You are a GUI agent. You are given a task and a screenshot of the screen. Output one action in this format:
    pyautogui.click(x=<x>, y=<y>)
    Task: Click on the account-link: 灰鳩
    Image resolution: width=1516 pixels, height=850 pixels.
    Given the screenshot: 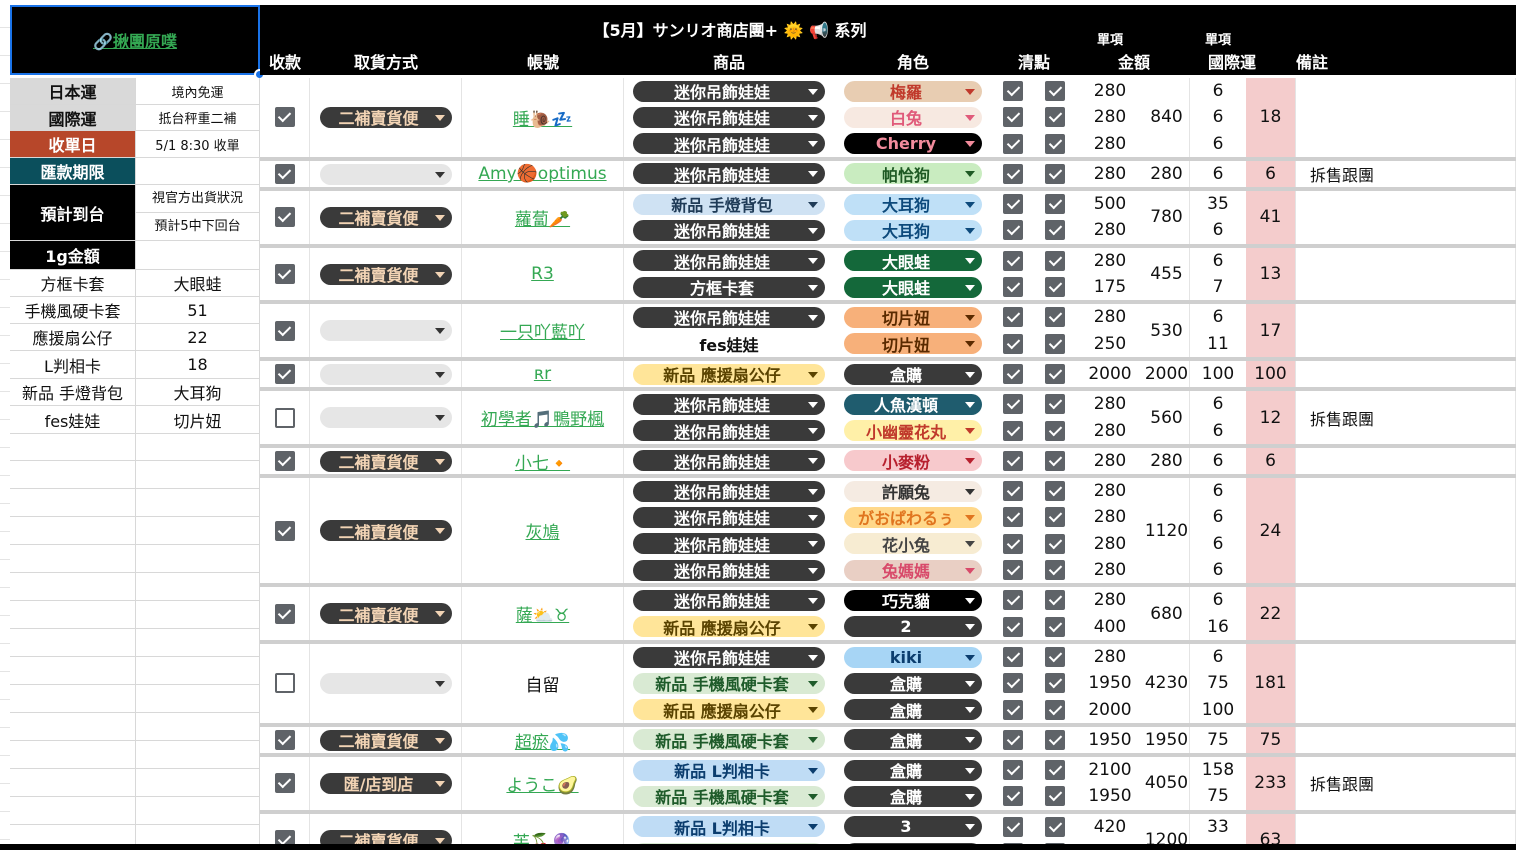 What is the action you would take?
    pyautogui.click(x=542, y=533)
    